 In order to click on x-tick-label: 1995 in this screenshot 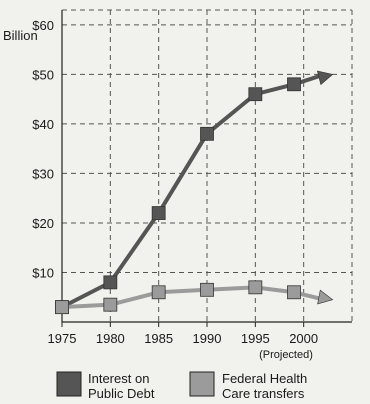, I will do `click(255, 338)`.